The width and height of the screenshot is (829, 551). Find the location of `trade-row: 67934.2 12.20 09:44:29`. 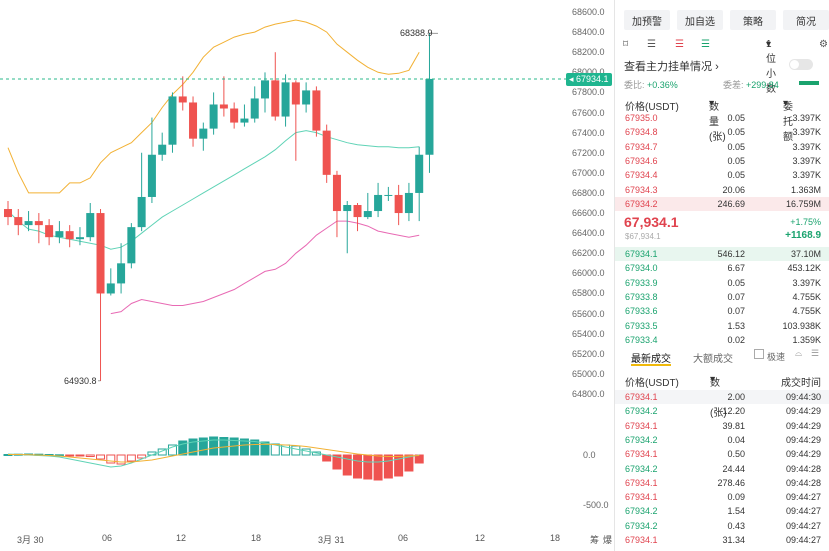

trade-row: 67934.2 12.20 09:44:29 is located at coordinates (722, 411).